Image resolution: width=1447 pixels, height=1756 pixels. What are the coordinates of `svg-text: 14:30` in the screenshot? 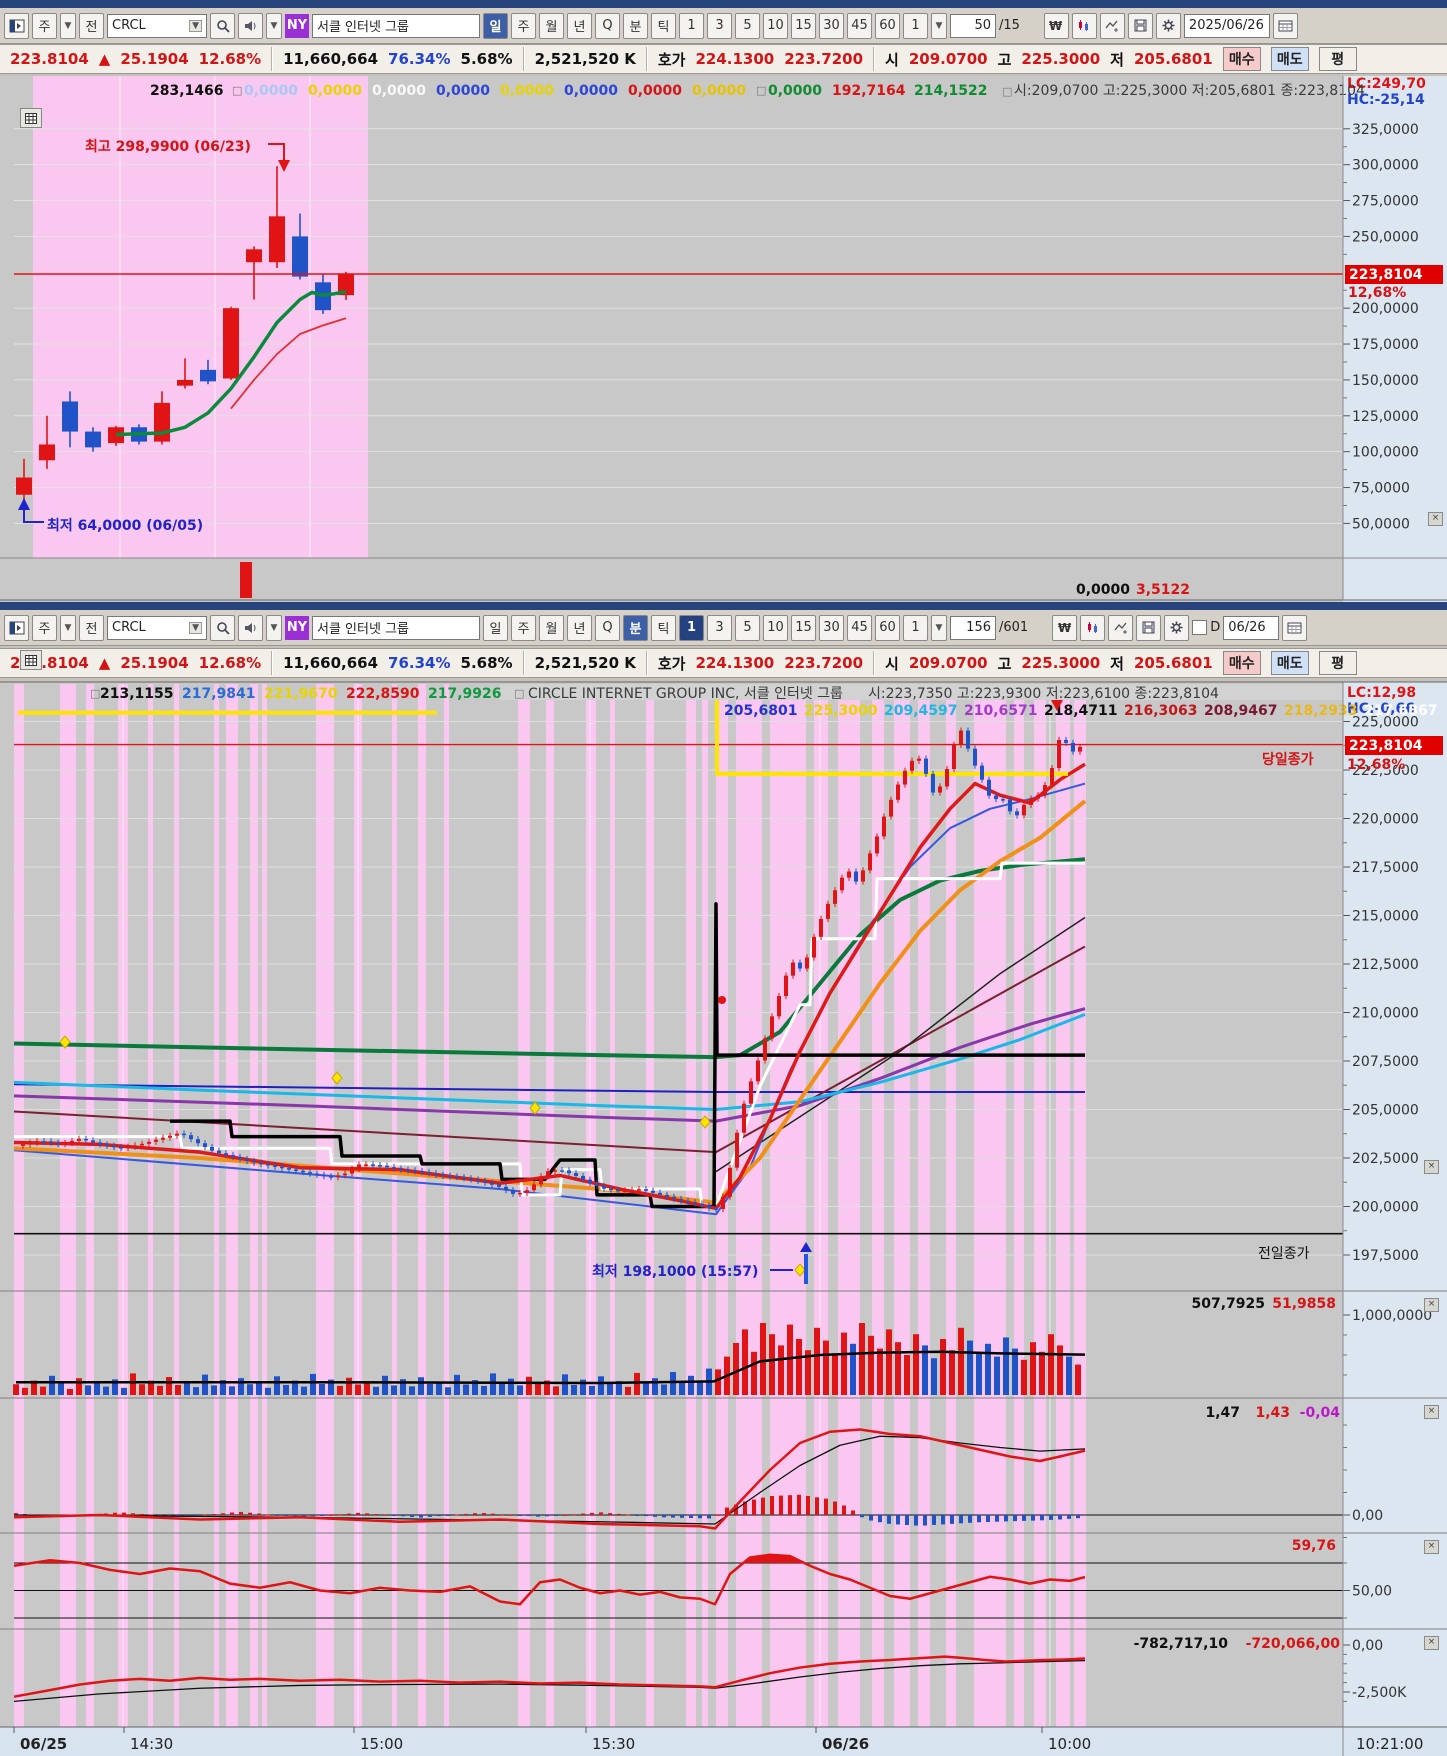 It's located at (151, 1744).